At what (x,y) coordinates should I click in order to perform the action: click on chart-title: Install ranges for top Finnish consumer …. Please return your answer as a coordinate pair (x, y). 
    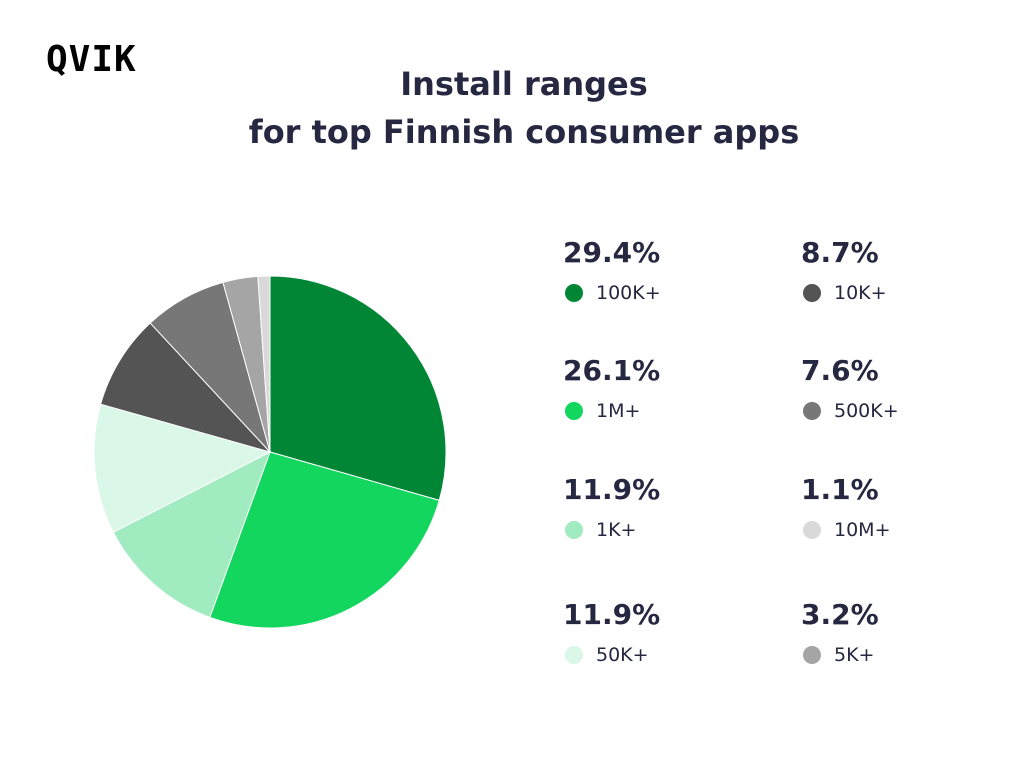
    Looking at the image, I should click on (512, 108).